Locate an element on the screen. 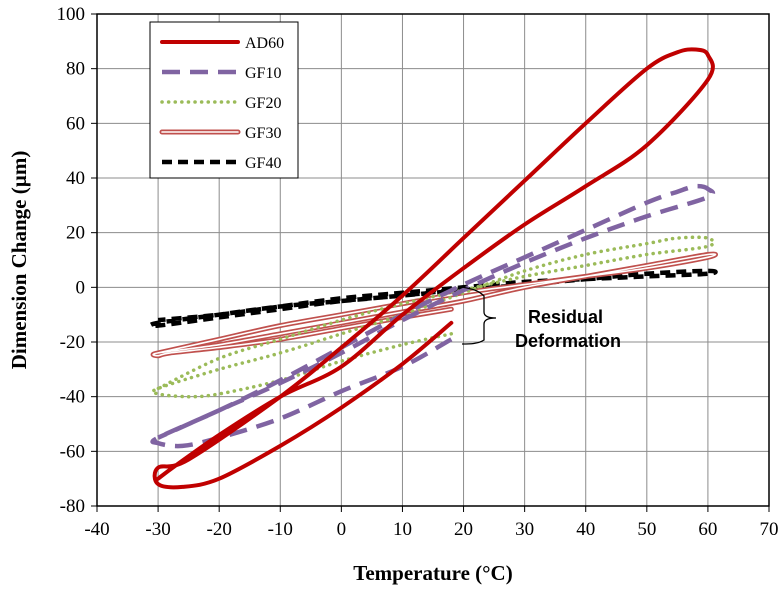 This screenshot has height=593, width=784. x-tick-label: 0 is located at coordinates (342, 529).